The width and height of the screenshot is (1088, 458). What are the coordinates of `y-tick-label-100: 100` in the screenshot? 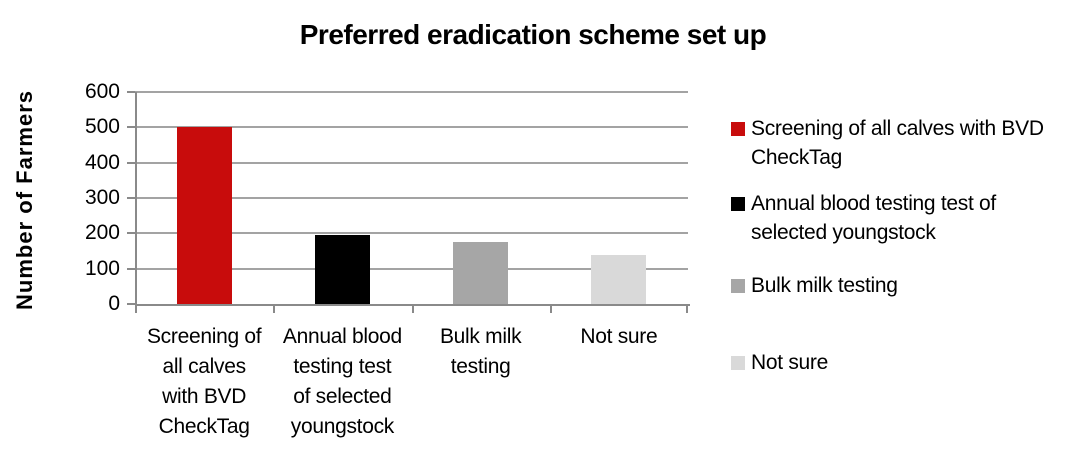 It's located at (102, 268).